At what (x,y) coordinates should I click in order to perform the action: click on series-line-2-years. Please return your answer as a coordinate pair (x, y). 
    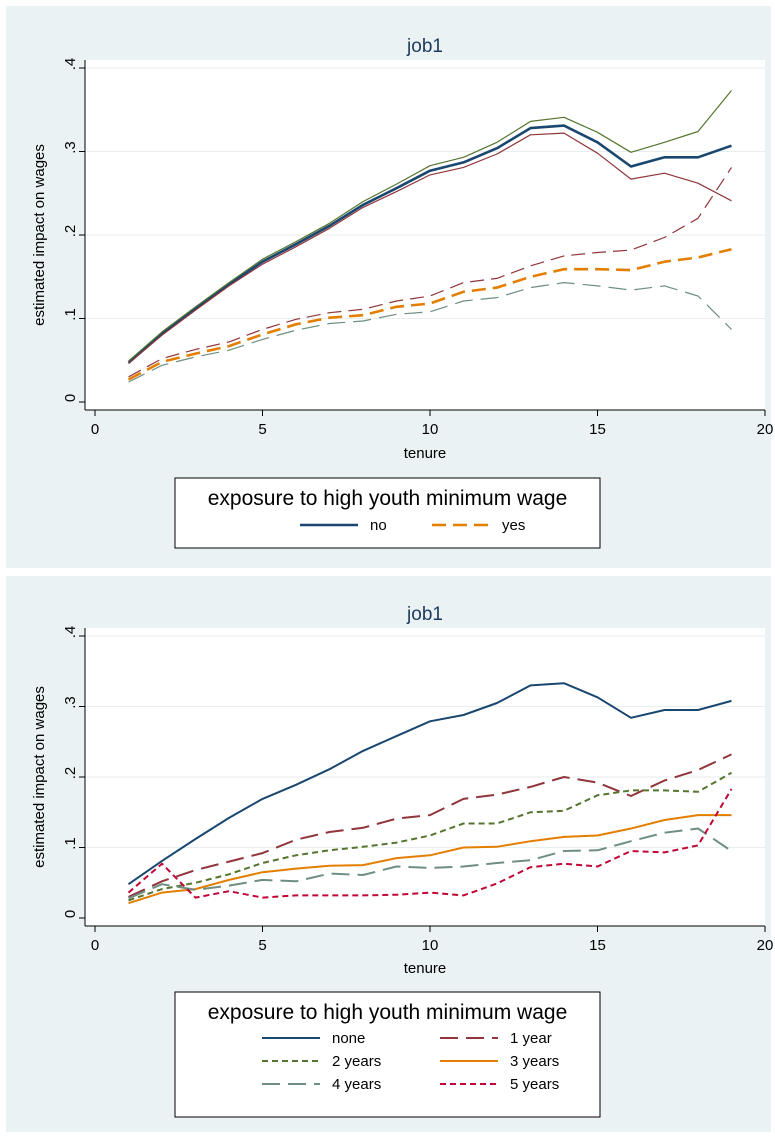
    Looking at the image, I should click on (430, 836).